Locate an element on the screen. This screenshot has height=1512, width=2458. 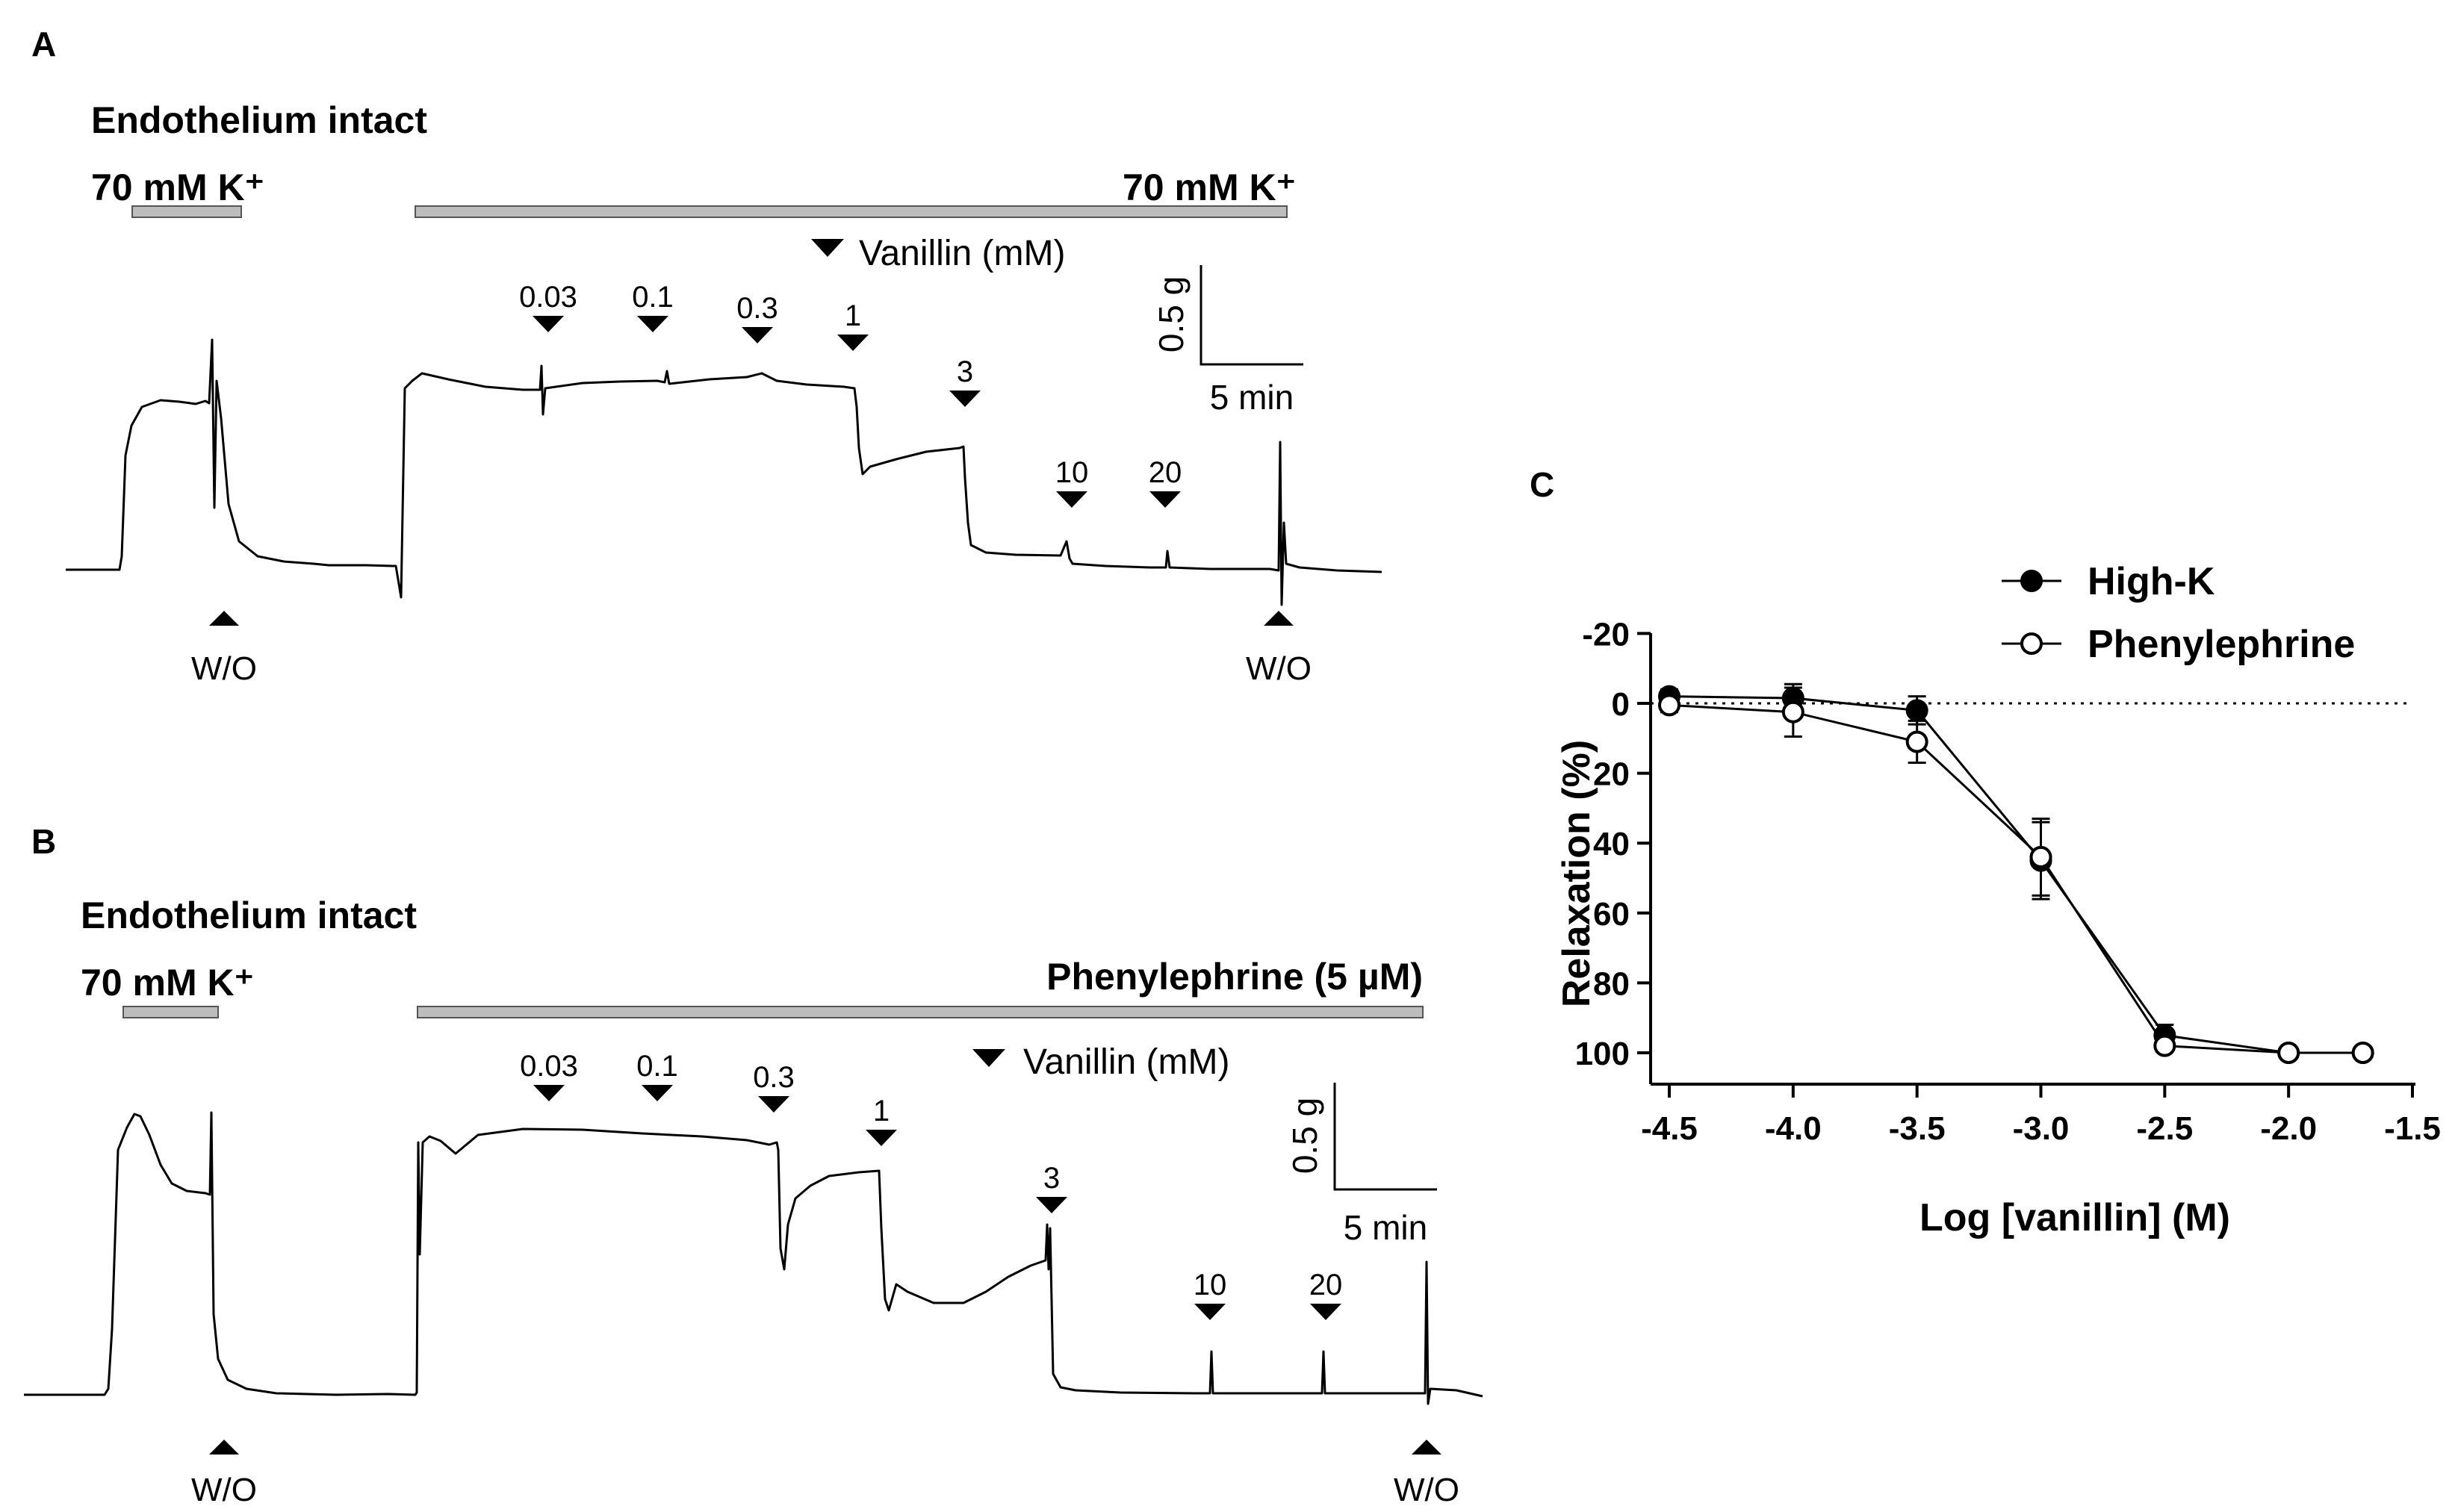
panel-b-washout-1: W/O is located at coordinates (224, 1490).